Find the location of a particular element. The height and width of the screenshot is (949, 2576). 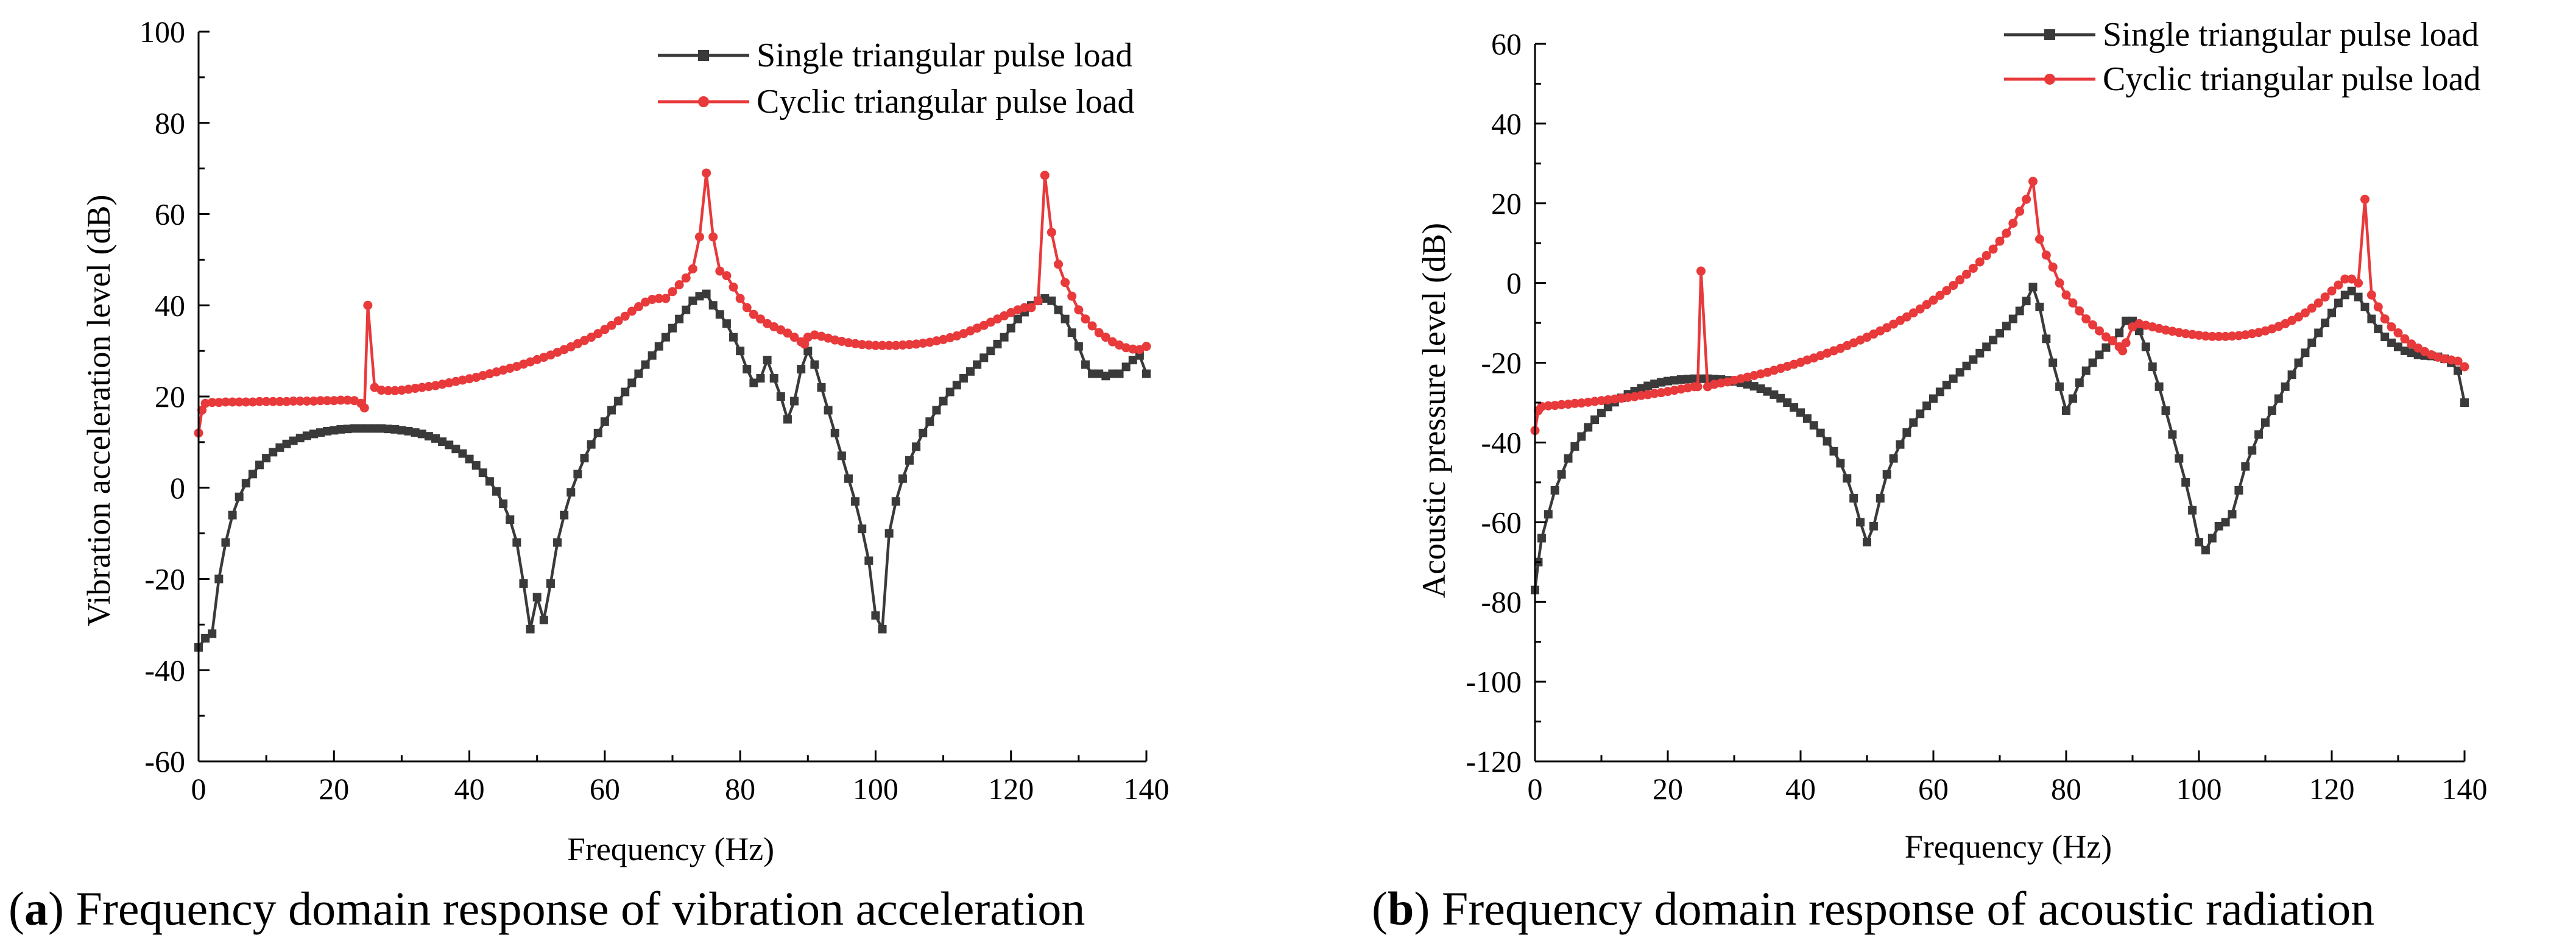

legend-label-cyclic-b: Cyclic triangular pulse load is located at coordinates (2291, 79).